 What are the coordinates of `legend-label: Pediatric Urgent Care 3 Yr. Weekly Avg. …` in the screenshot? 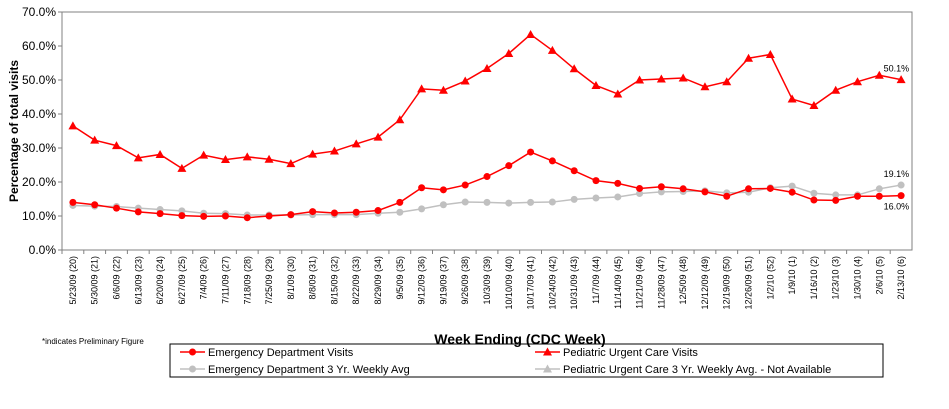 It's located at (697, 370).